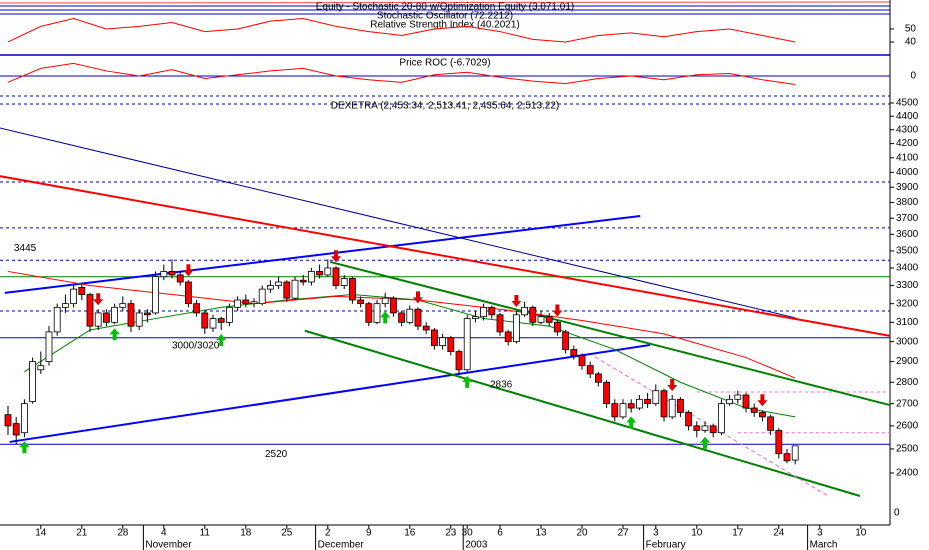  What do you see at coordinates (913, 76) in the screenshot?
I see `y-tick-label: 0` at bounding box center [913, 76].